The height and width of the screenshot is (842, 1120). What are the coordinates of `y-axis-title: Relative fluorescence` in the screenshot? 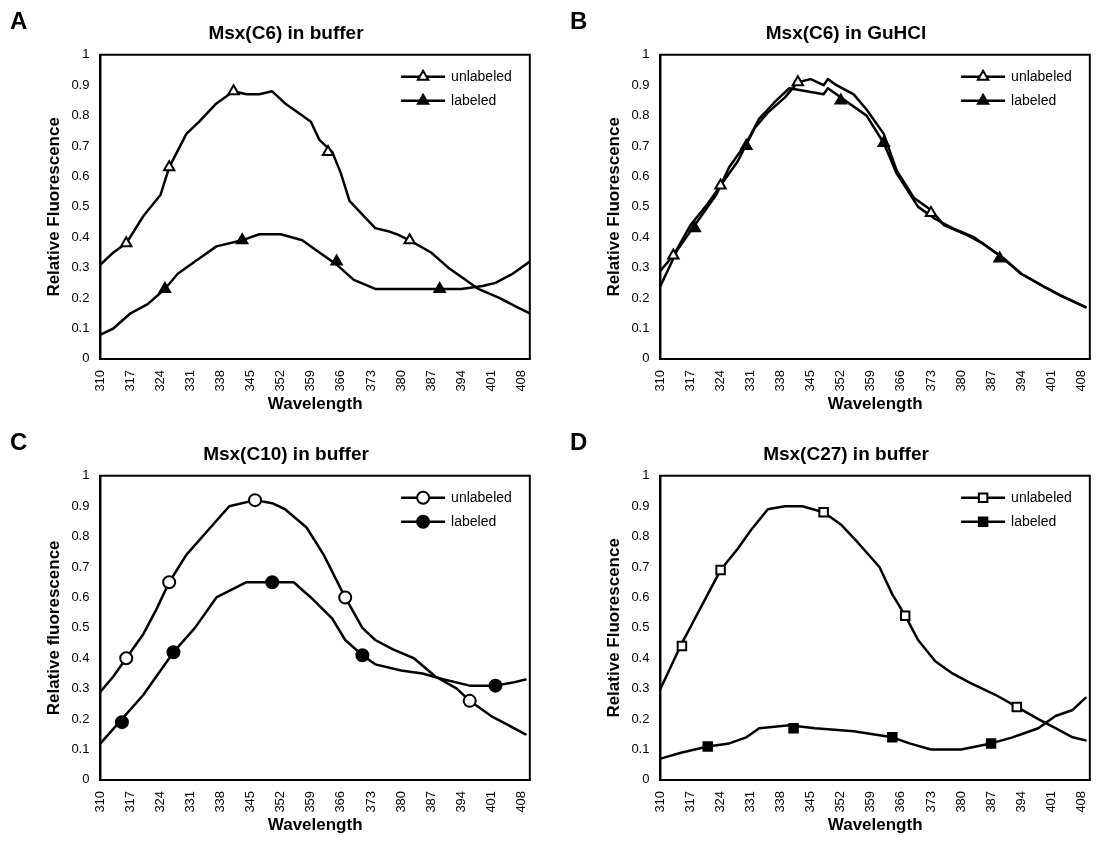 It's located at (53, 628).